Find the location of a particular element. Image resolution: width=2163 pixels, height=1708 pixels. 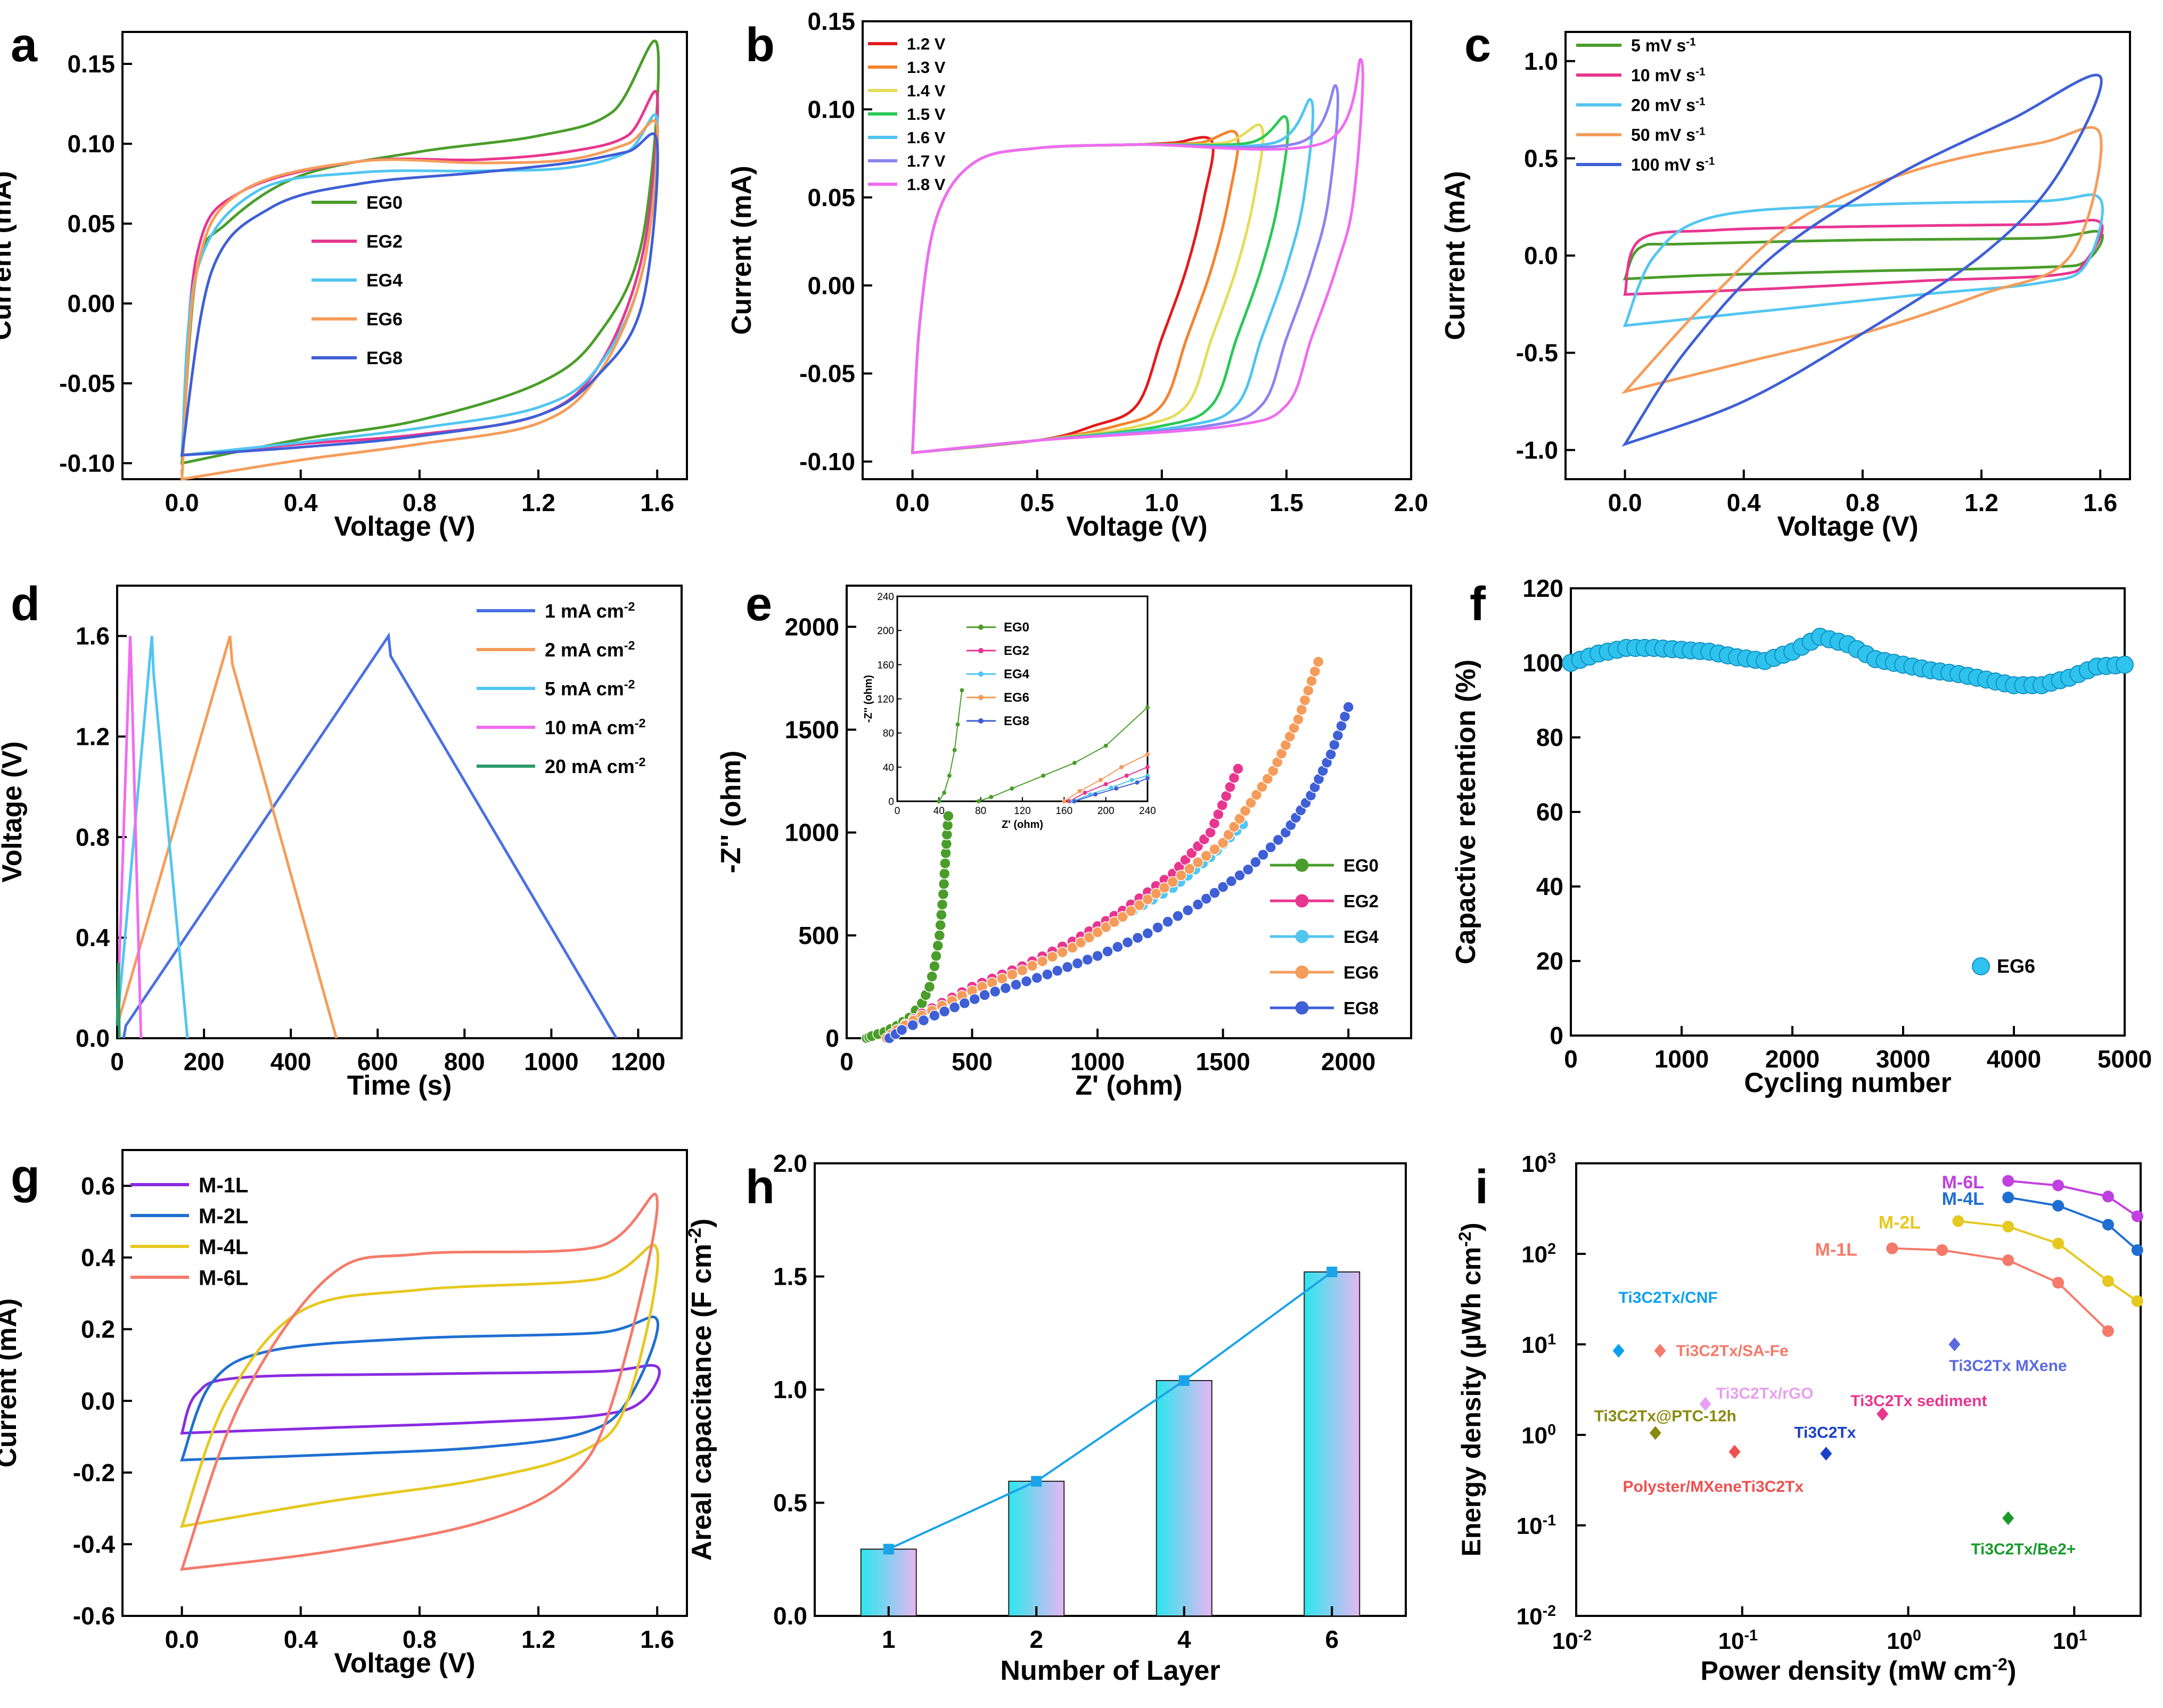

legend-label: 1.8 V is located at coordinates (927, 185).